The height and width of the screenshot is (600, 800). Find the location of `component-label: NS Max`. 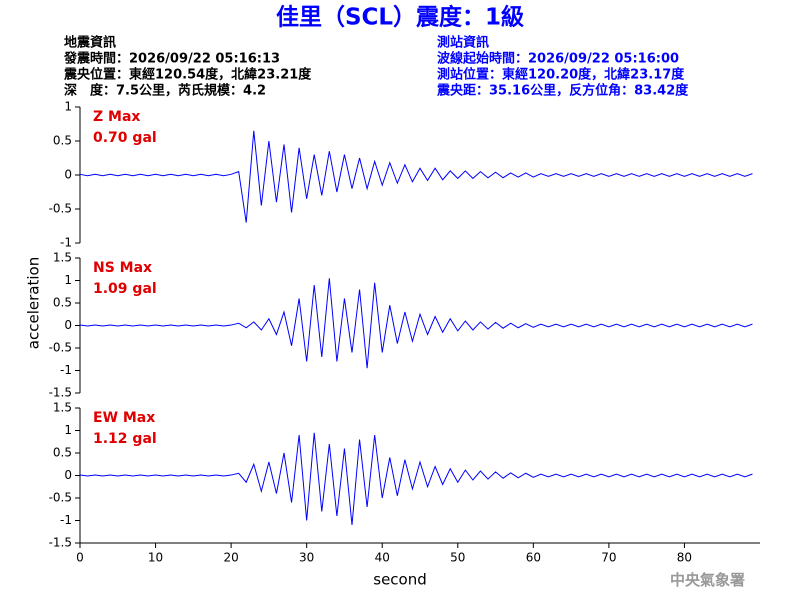

component-label: NS Max is located at coordinates (122, 268).